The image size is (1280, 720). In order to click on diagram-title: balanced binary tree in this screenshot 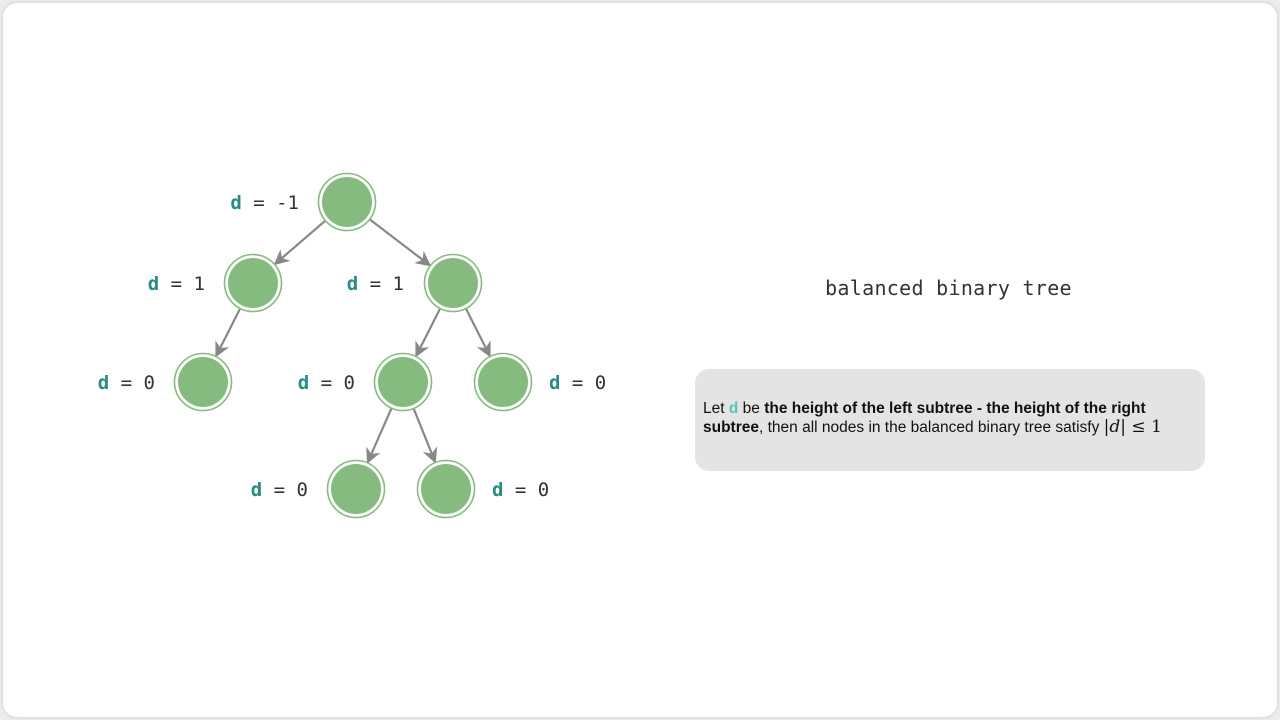, I will do `click(948, 288)`.